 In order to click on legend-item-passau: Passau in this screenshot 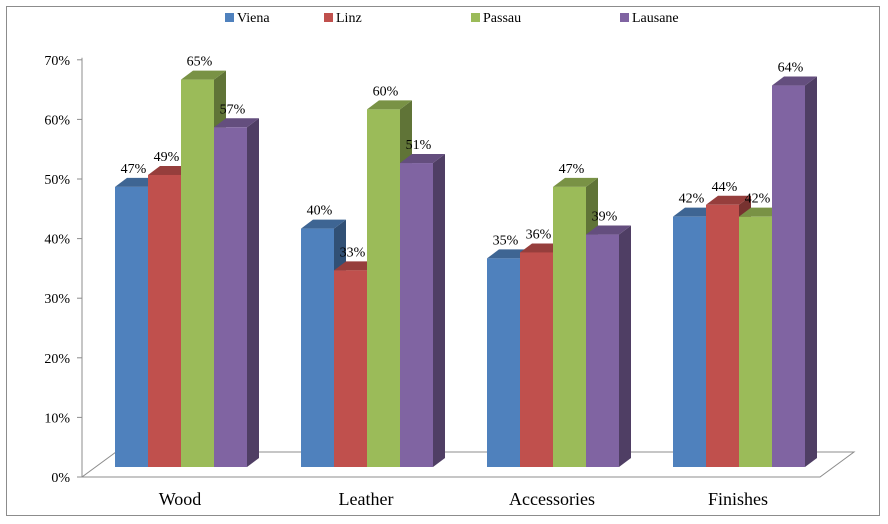, I will do `click(496, 18)`.